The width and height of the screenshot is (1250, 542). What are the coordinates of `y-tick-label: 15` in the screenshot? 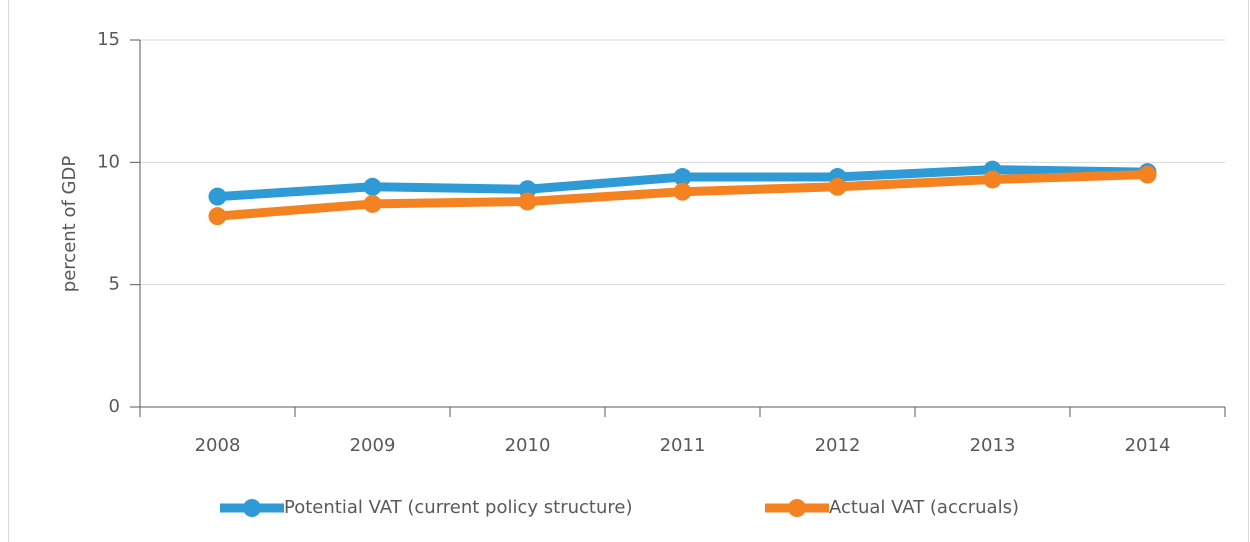 It's located at (108, 39).